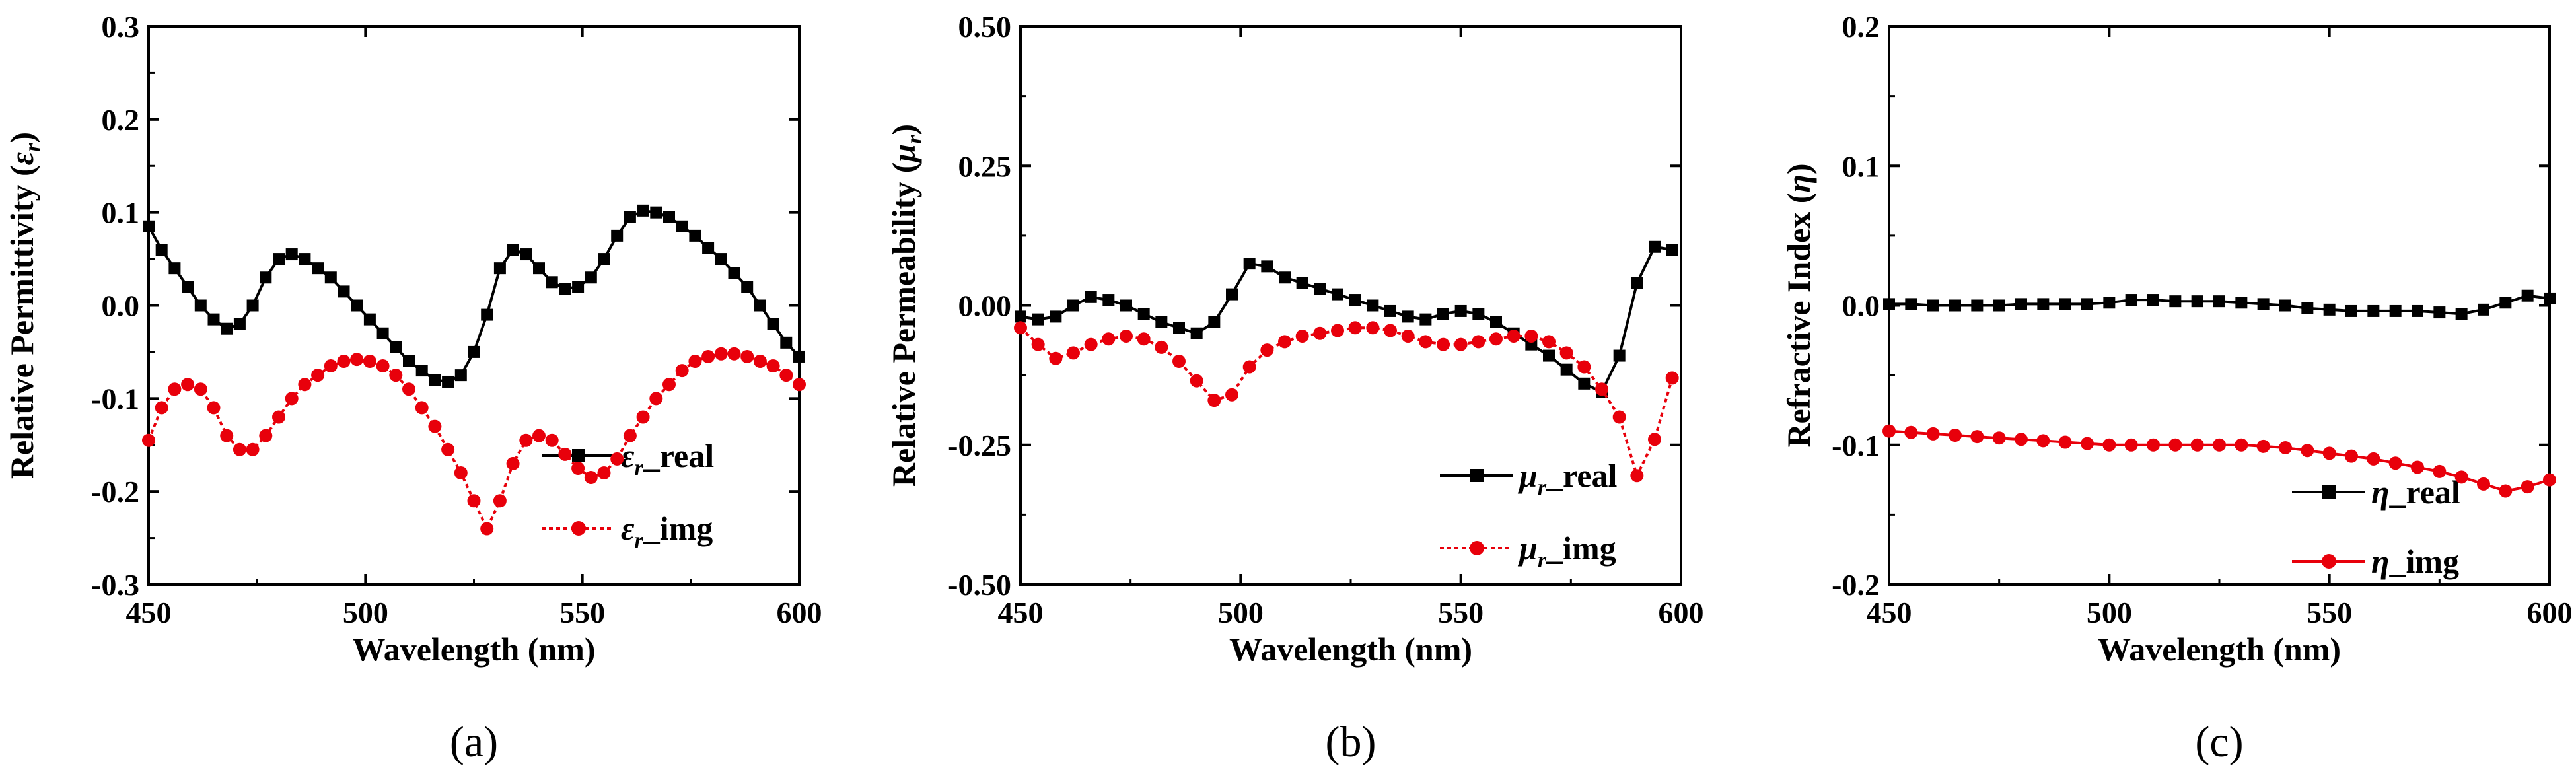 This screenshot has width=2576, height=778. What do you see at coordinates (2550, 612) in the screenshot?
I see `x-tick-label: 600` at bounding box center [2550, 612].